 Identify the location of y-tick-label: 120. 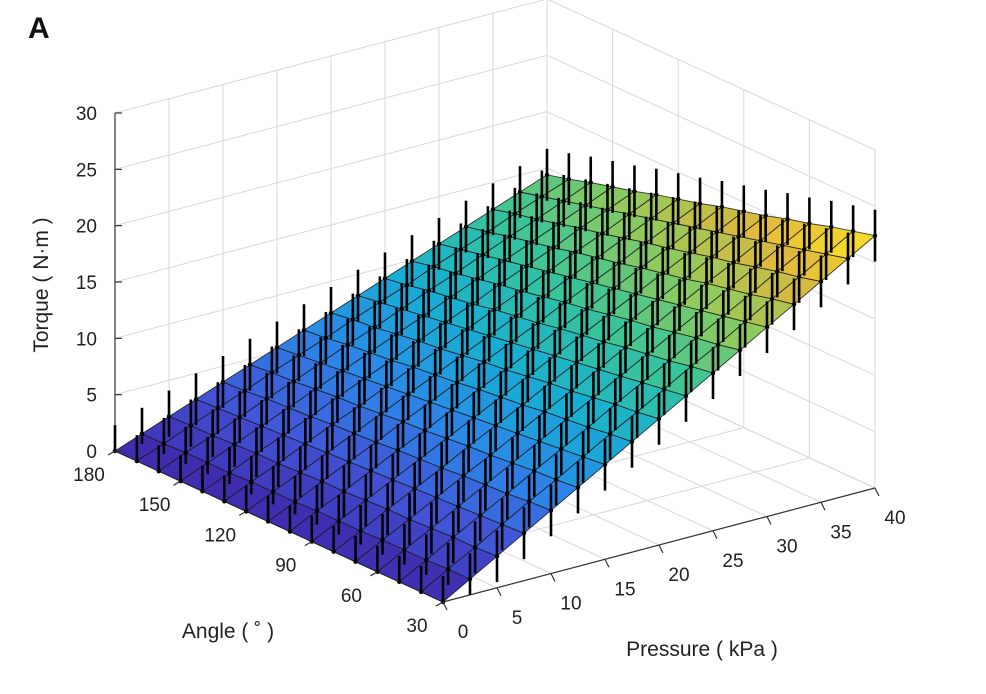
(220, 535).